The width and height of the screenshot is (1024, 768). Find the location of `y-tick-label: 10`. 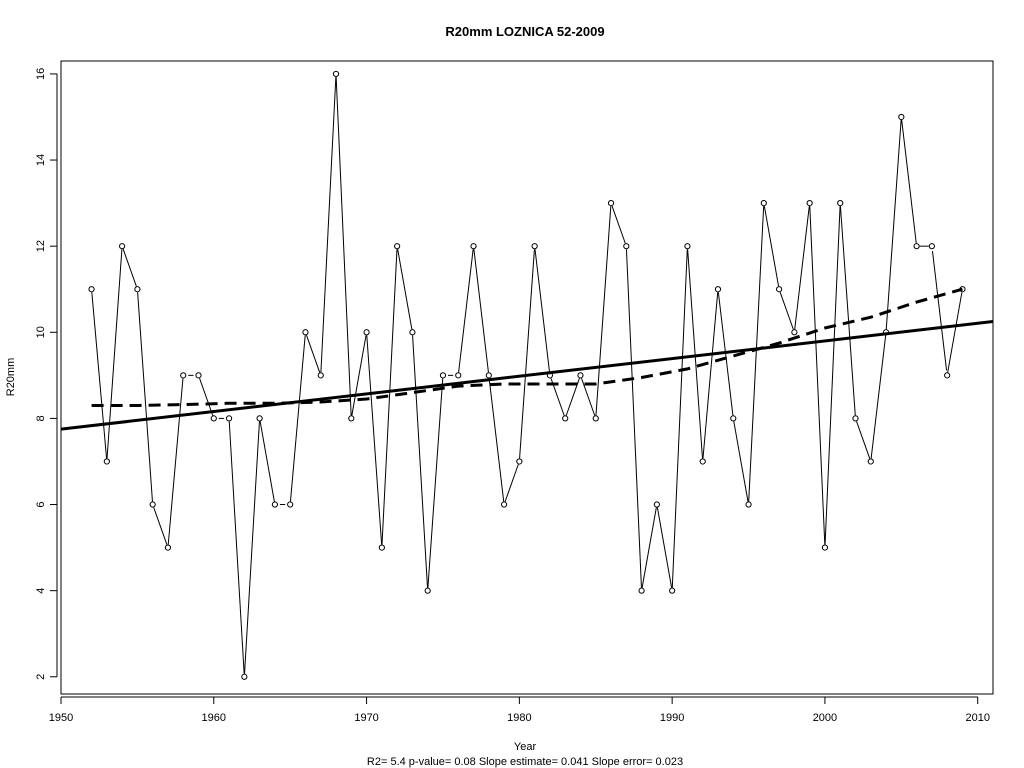

y-tick-label: 10 is located at coordinates (41, 332).